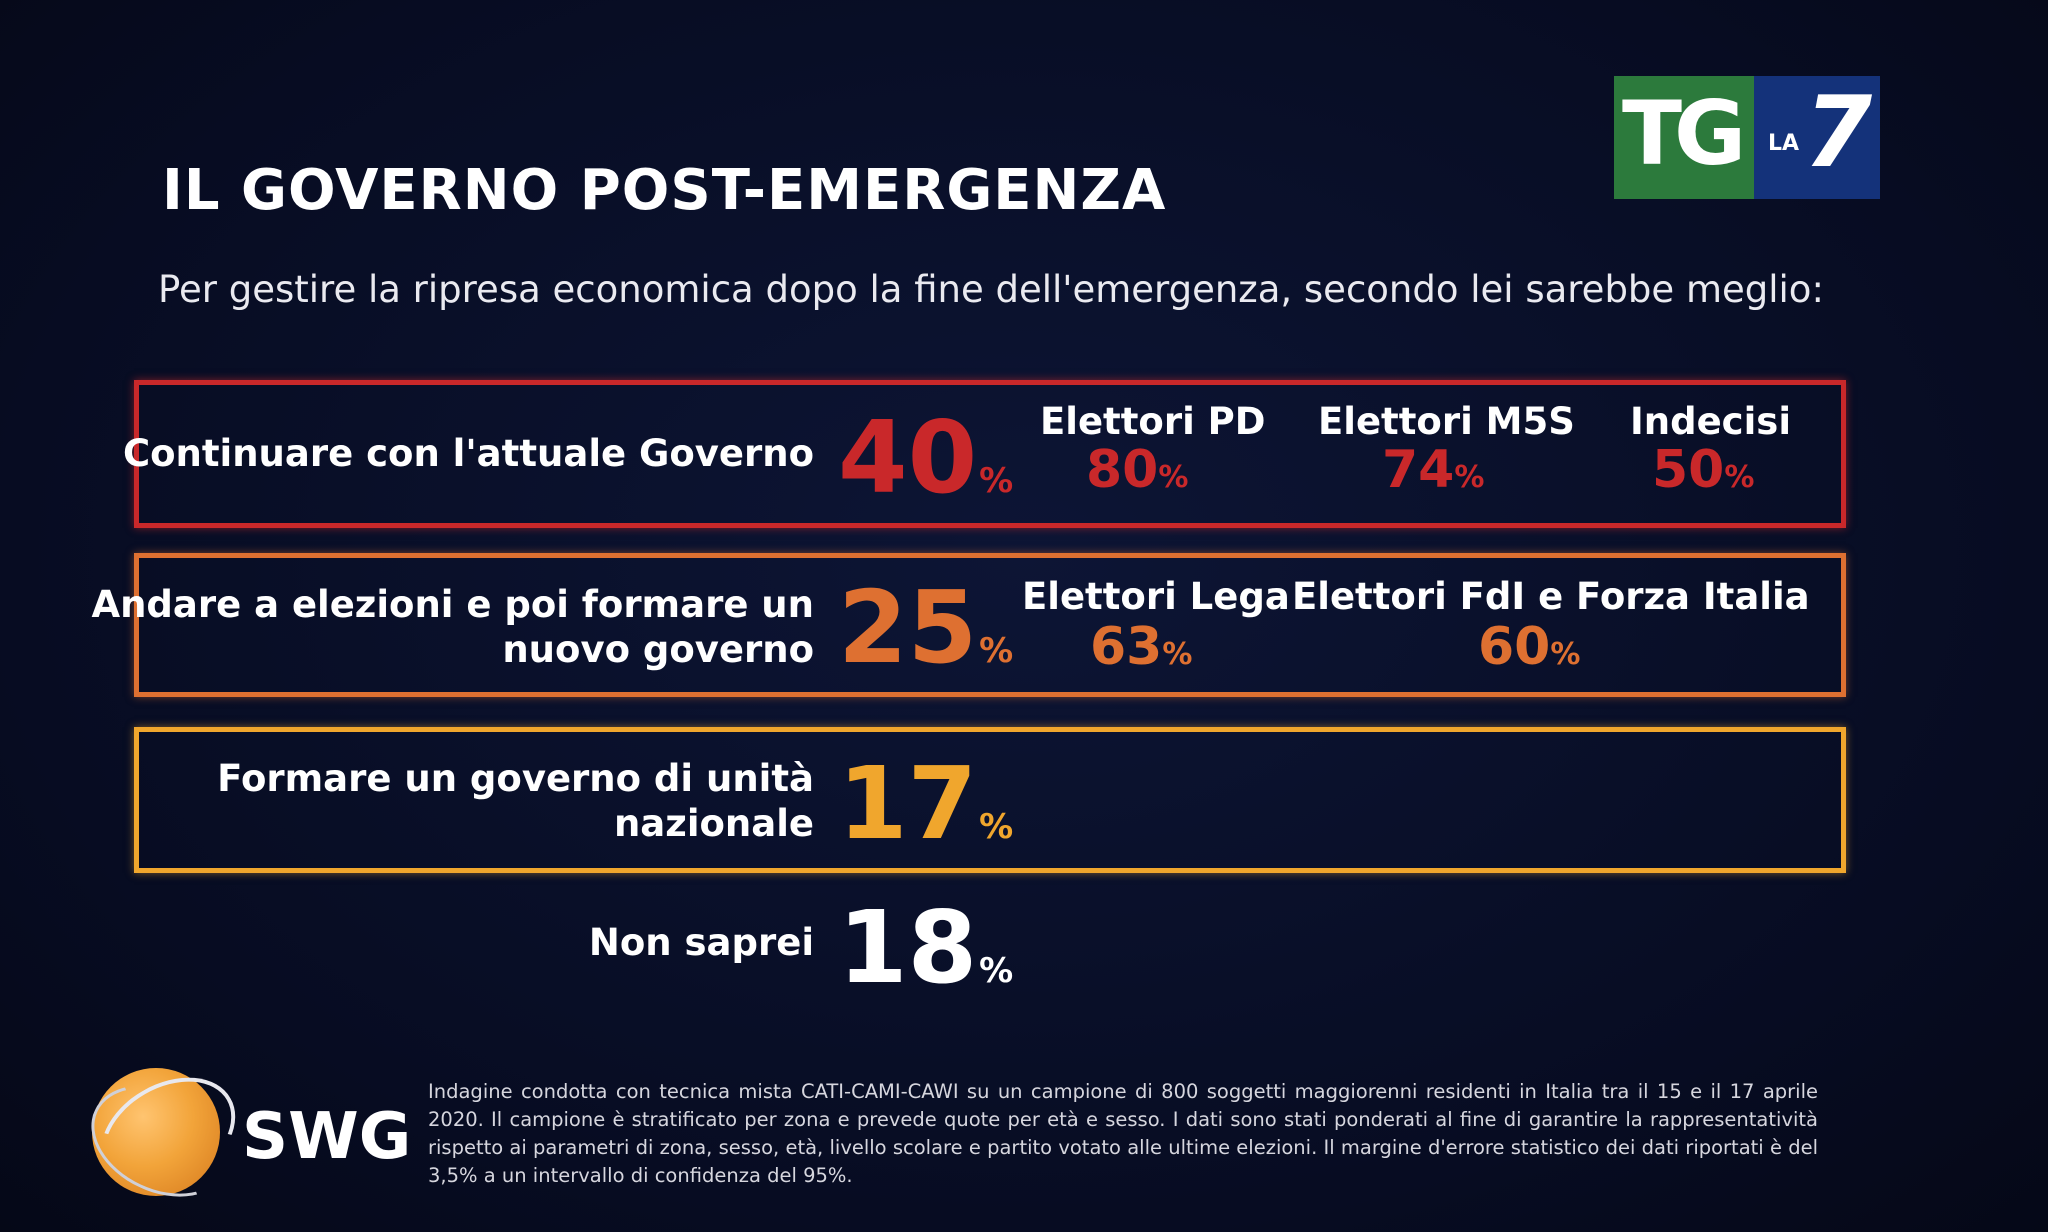 The height and width of the screenshot is (1232, 2048). Describe the element at coordinates (658, 649) in the screenshot. I see `row-label-line: nuovo governo` at that location.